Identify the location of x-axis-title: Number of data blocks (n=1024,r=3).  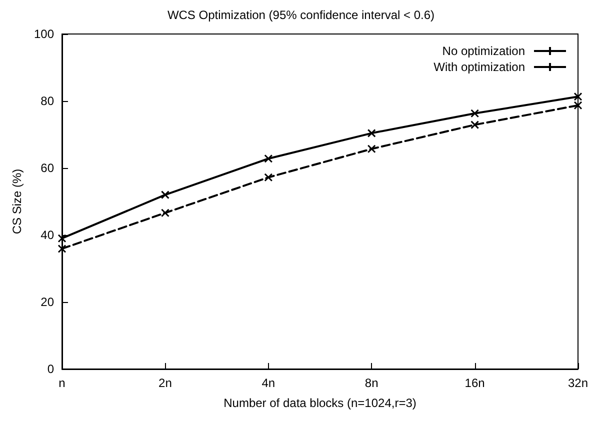
(320, 403).